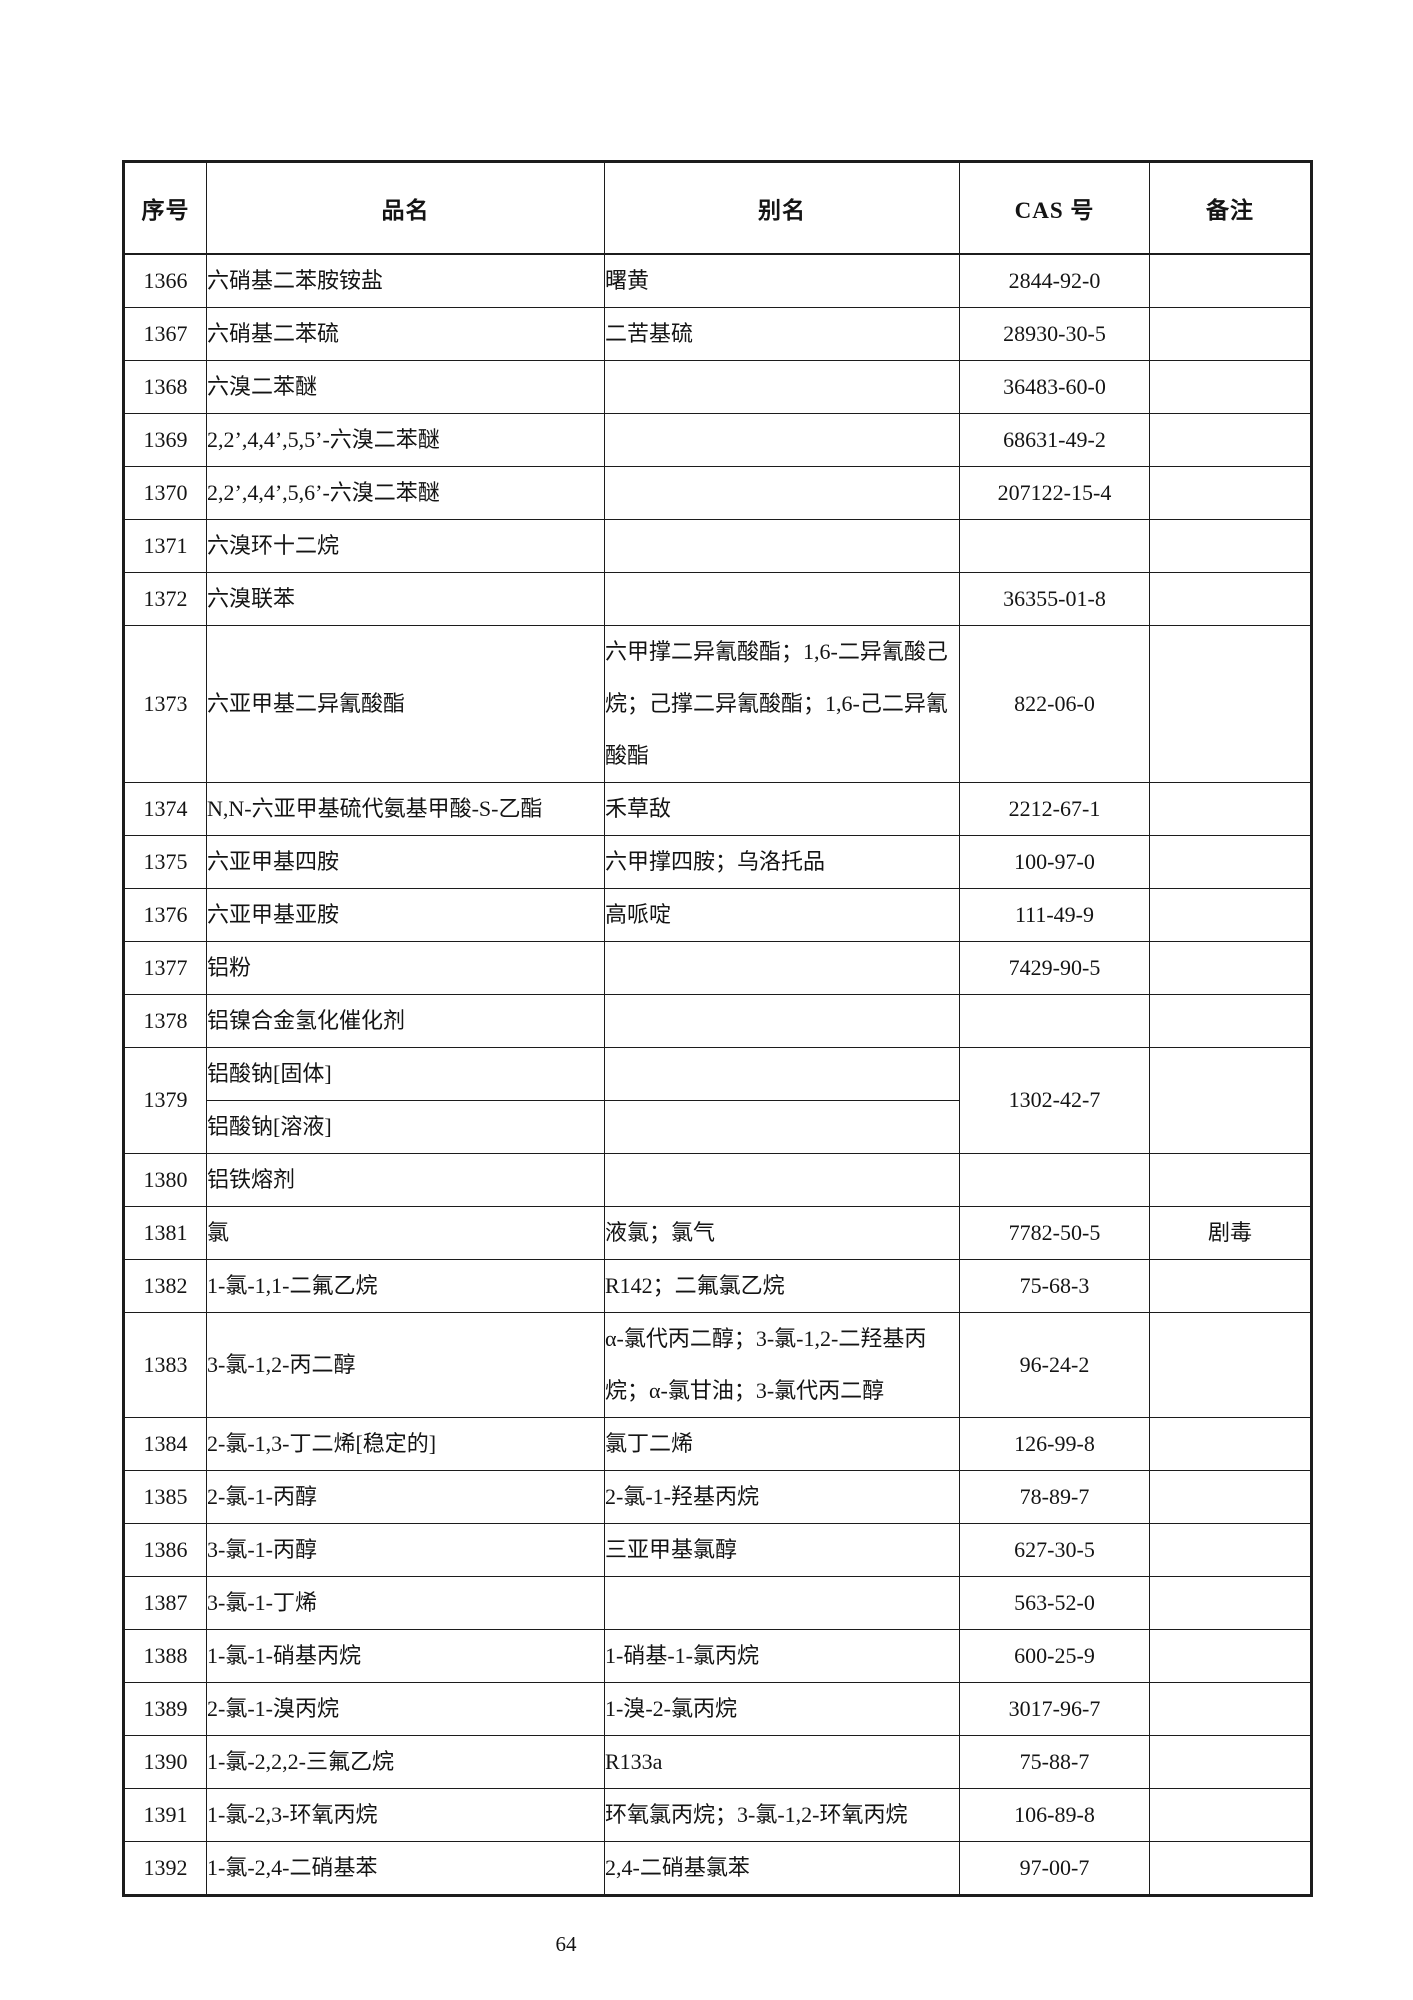  Describe the element at coordinates (782, 1549) in the screenshot. I see `cell-alias: 三亚甲基氯醇` at that location.